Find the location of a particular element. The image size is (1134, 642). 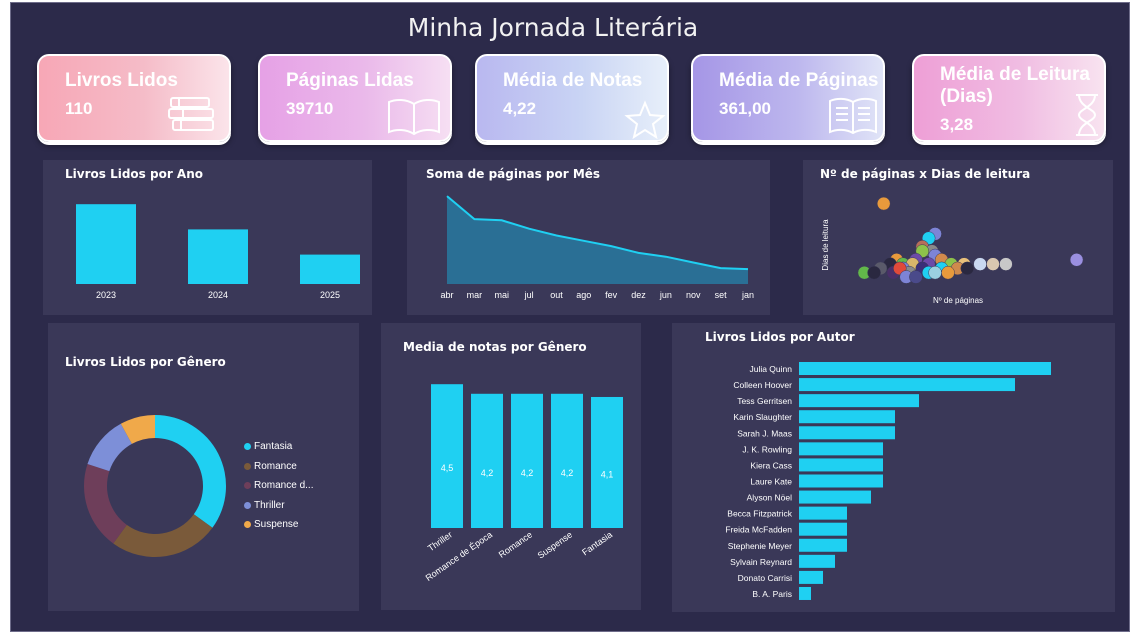

legend-item: Suspense is located at coordinates (271, 524).